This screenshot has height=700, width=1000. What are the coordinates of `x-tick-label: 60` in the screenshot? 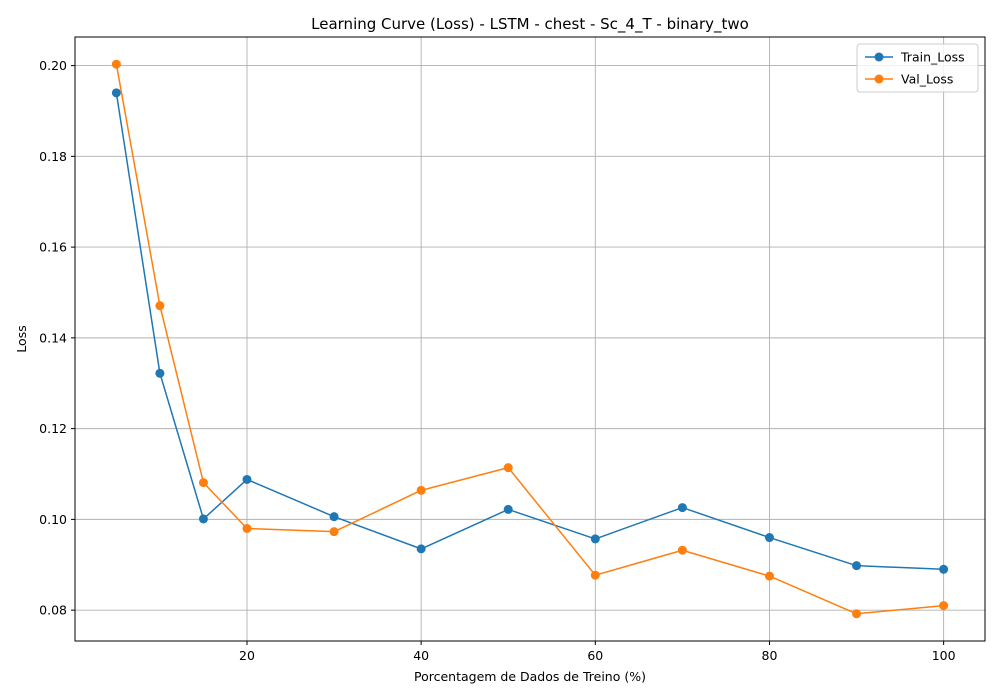 It's located at (595, 655).